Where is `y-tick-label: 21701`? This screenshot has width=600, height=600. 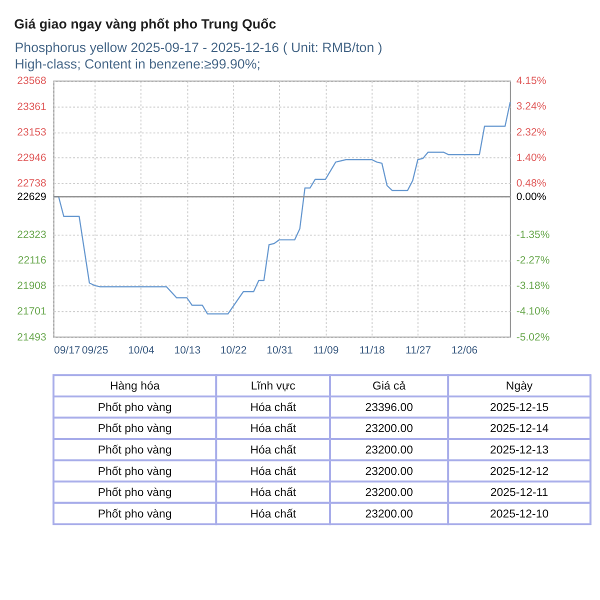
y-tick-label: 21701 is located at coordinates (31, 312).